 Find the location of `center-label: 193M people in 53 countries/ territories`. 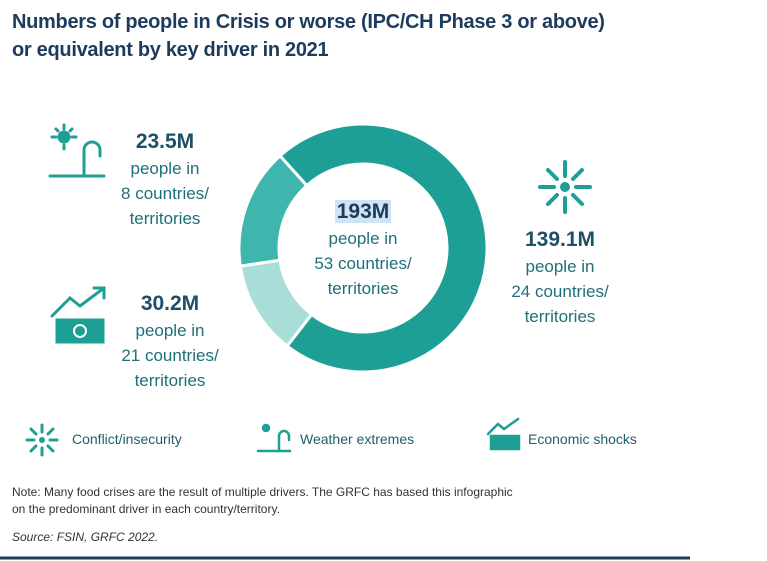

center-label: 193M people in 53 countries/ territories is located at coordinates (363, 249).